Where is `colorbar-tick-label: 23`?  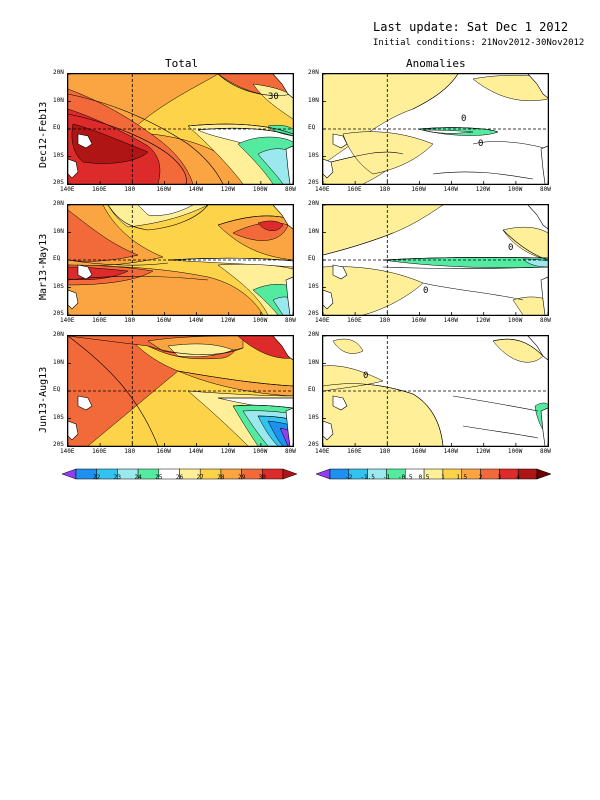
colorbar-tick-label: 23 is located at coordinates (117, 477).